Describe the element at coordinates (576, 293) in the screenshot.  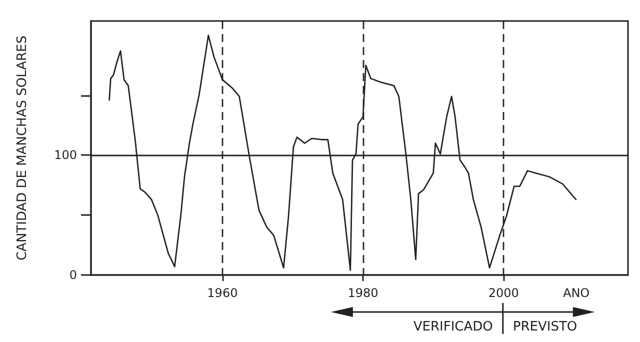
I see `x-axis-title: ANO` at that location.